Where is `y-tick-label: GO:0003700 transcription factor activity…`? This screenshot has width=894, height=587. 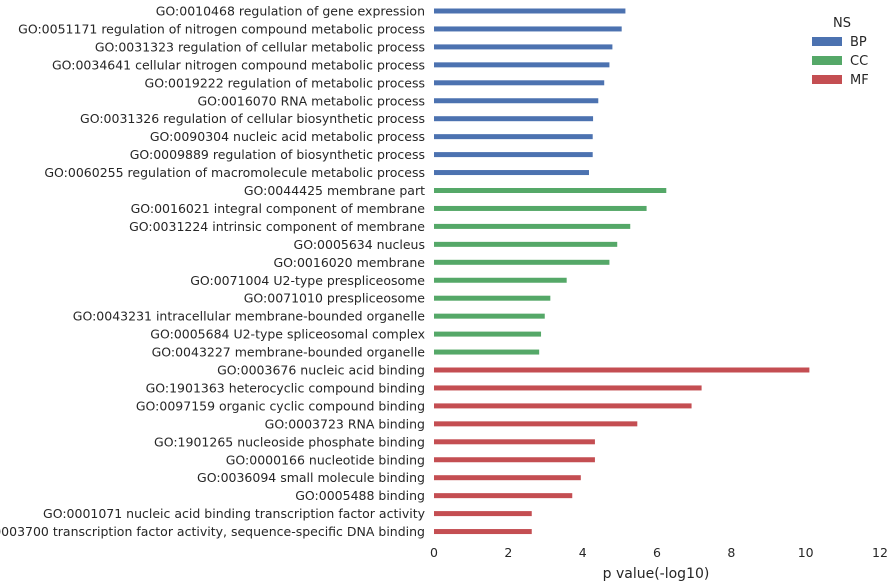
y-tick-label: GO:0003700 transcription factor activity… is located at coordinates (212, 531).